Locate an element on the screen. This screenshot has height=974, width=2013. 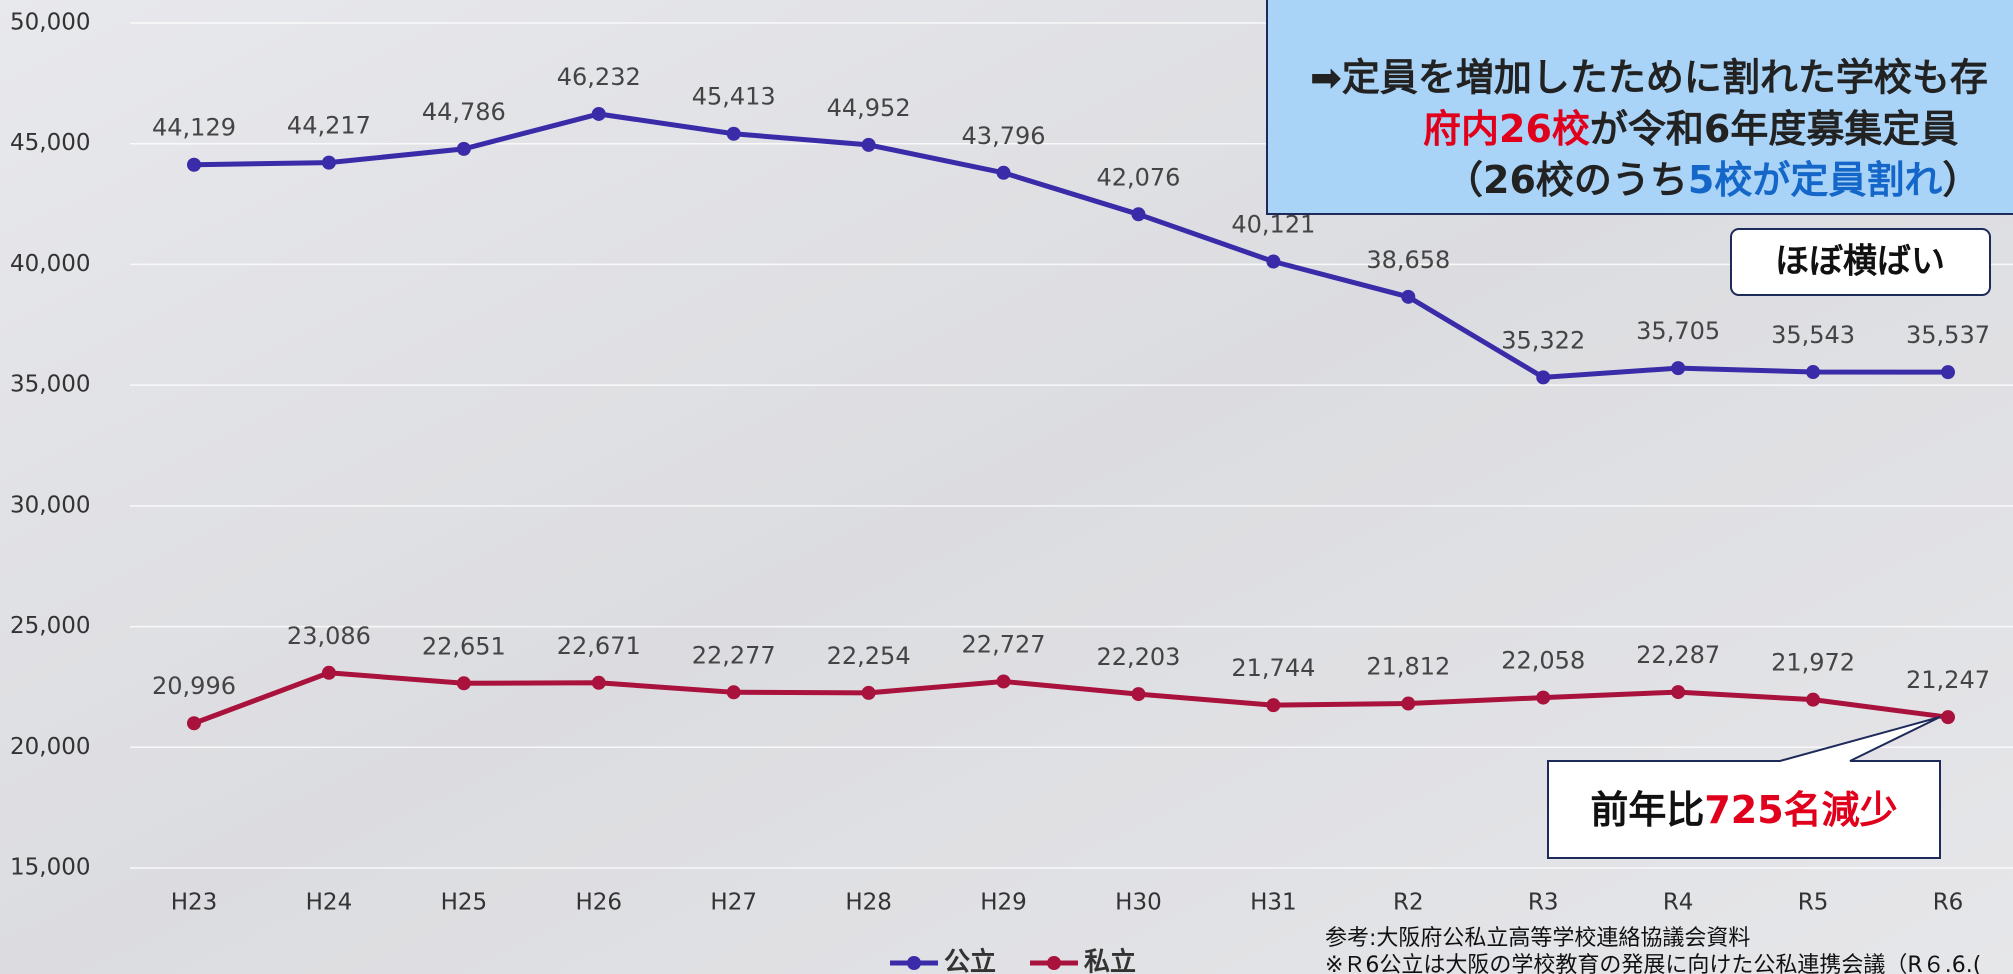
source-note: 参考:大阪府公私立高等学校連絡協議会資料 is located at coordinates (1537, 938).